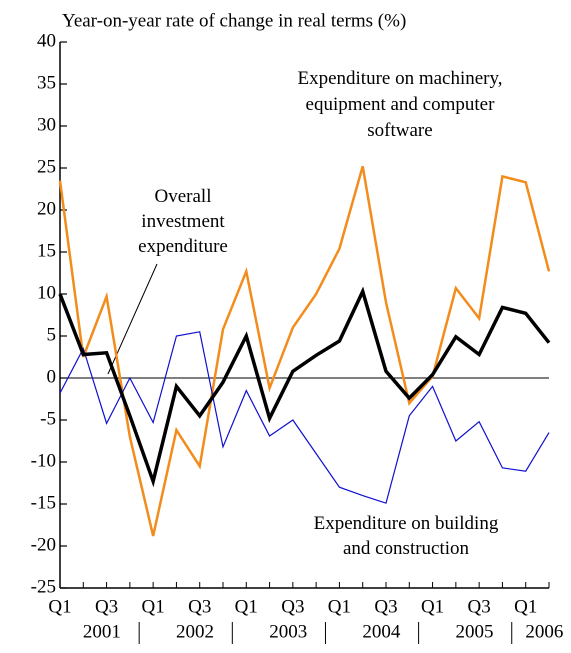 The width and height of the screenshot is (571, 653). Describe the element at coordinates (46, 40) in the screenshot. I see `y-tick-label: 40` at that location.